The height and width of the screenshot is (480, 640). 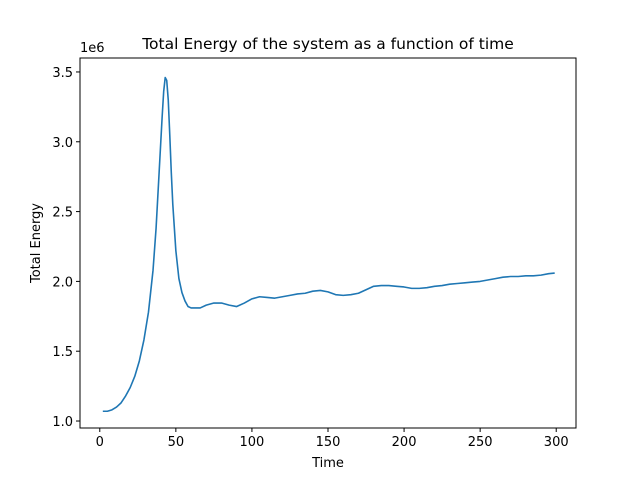 I want to click on x-tick-label: 150, so click(x=328, y=442).